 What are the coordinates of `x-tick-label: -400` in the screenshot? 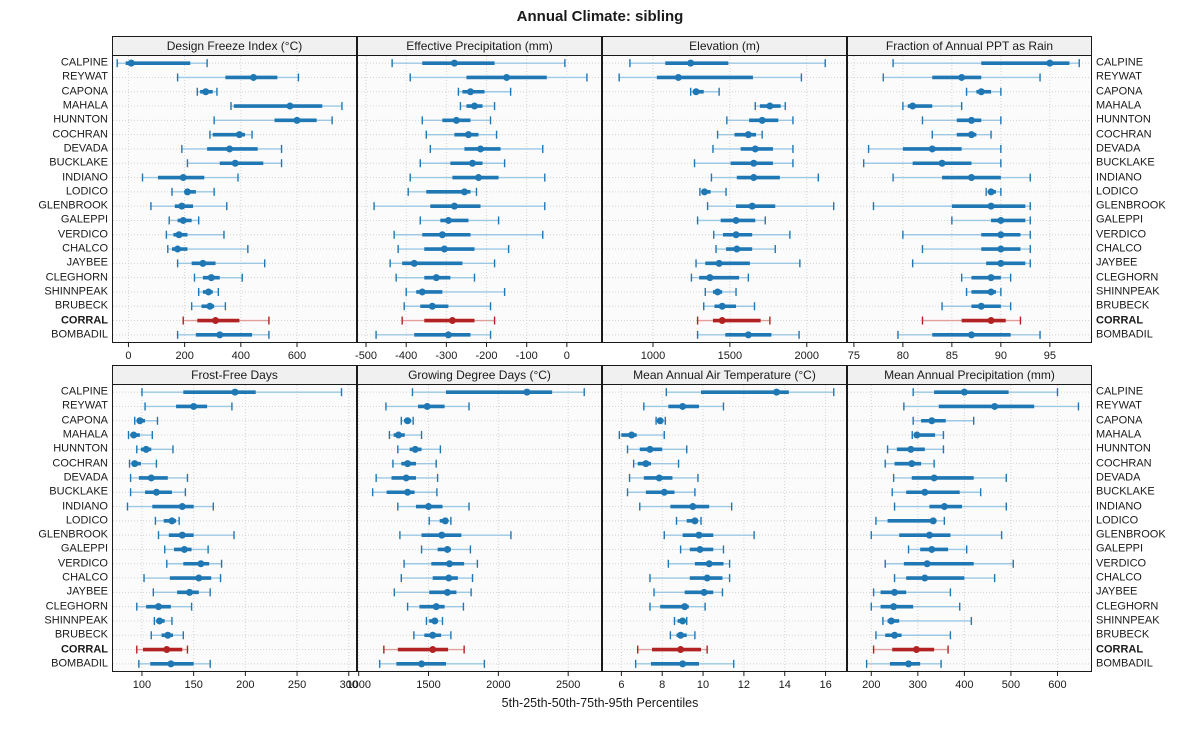 It's located at (406, 356).